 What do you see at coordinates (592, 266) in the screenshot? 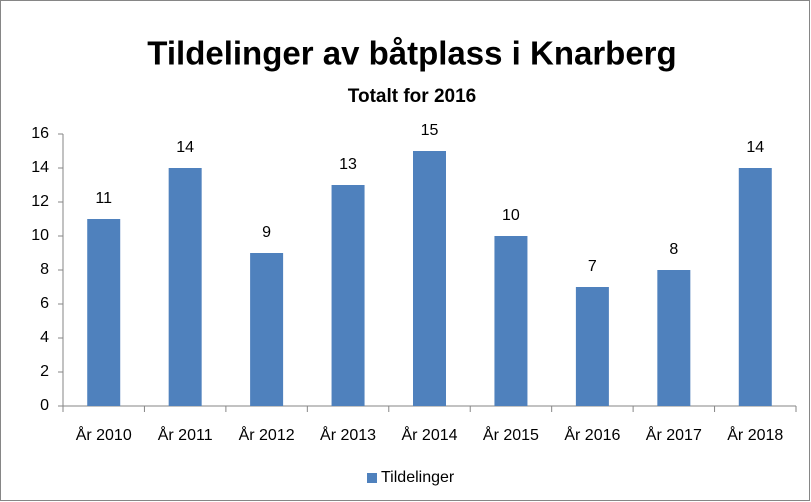
I see `data-label: 7` at bounding box center [592, 266].